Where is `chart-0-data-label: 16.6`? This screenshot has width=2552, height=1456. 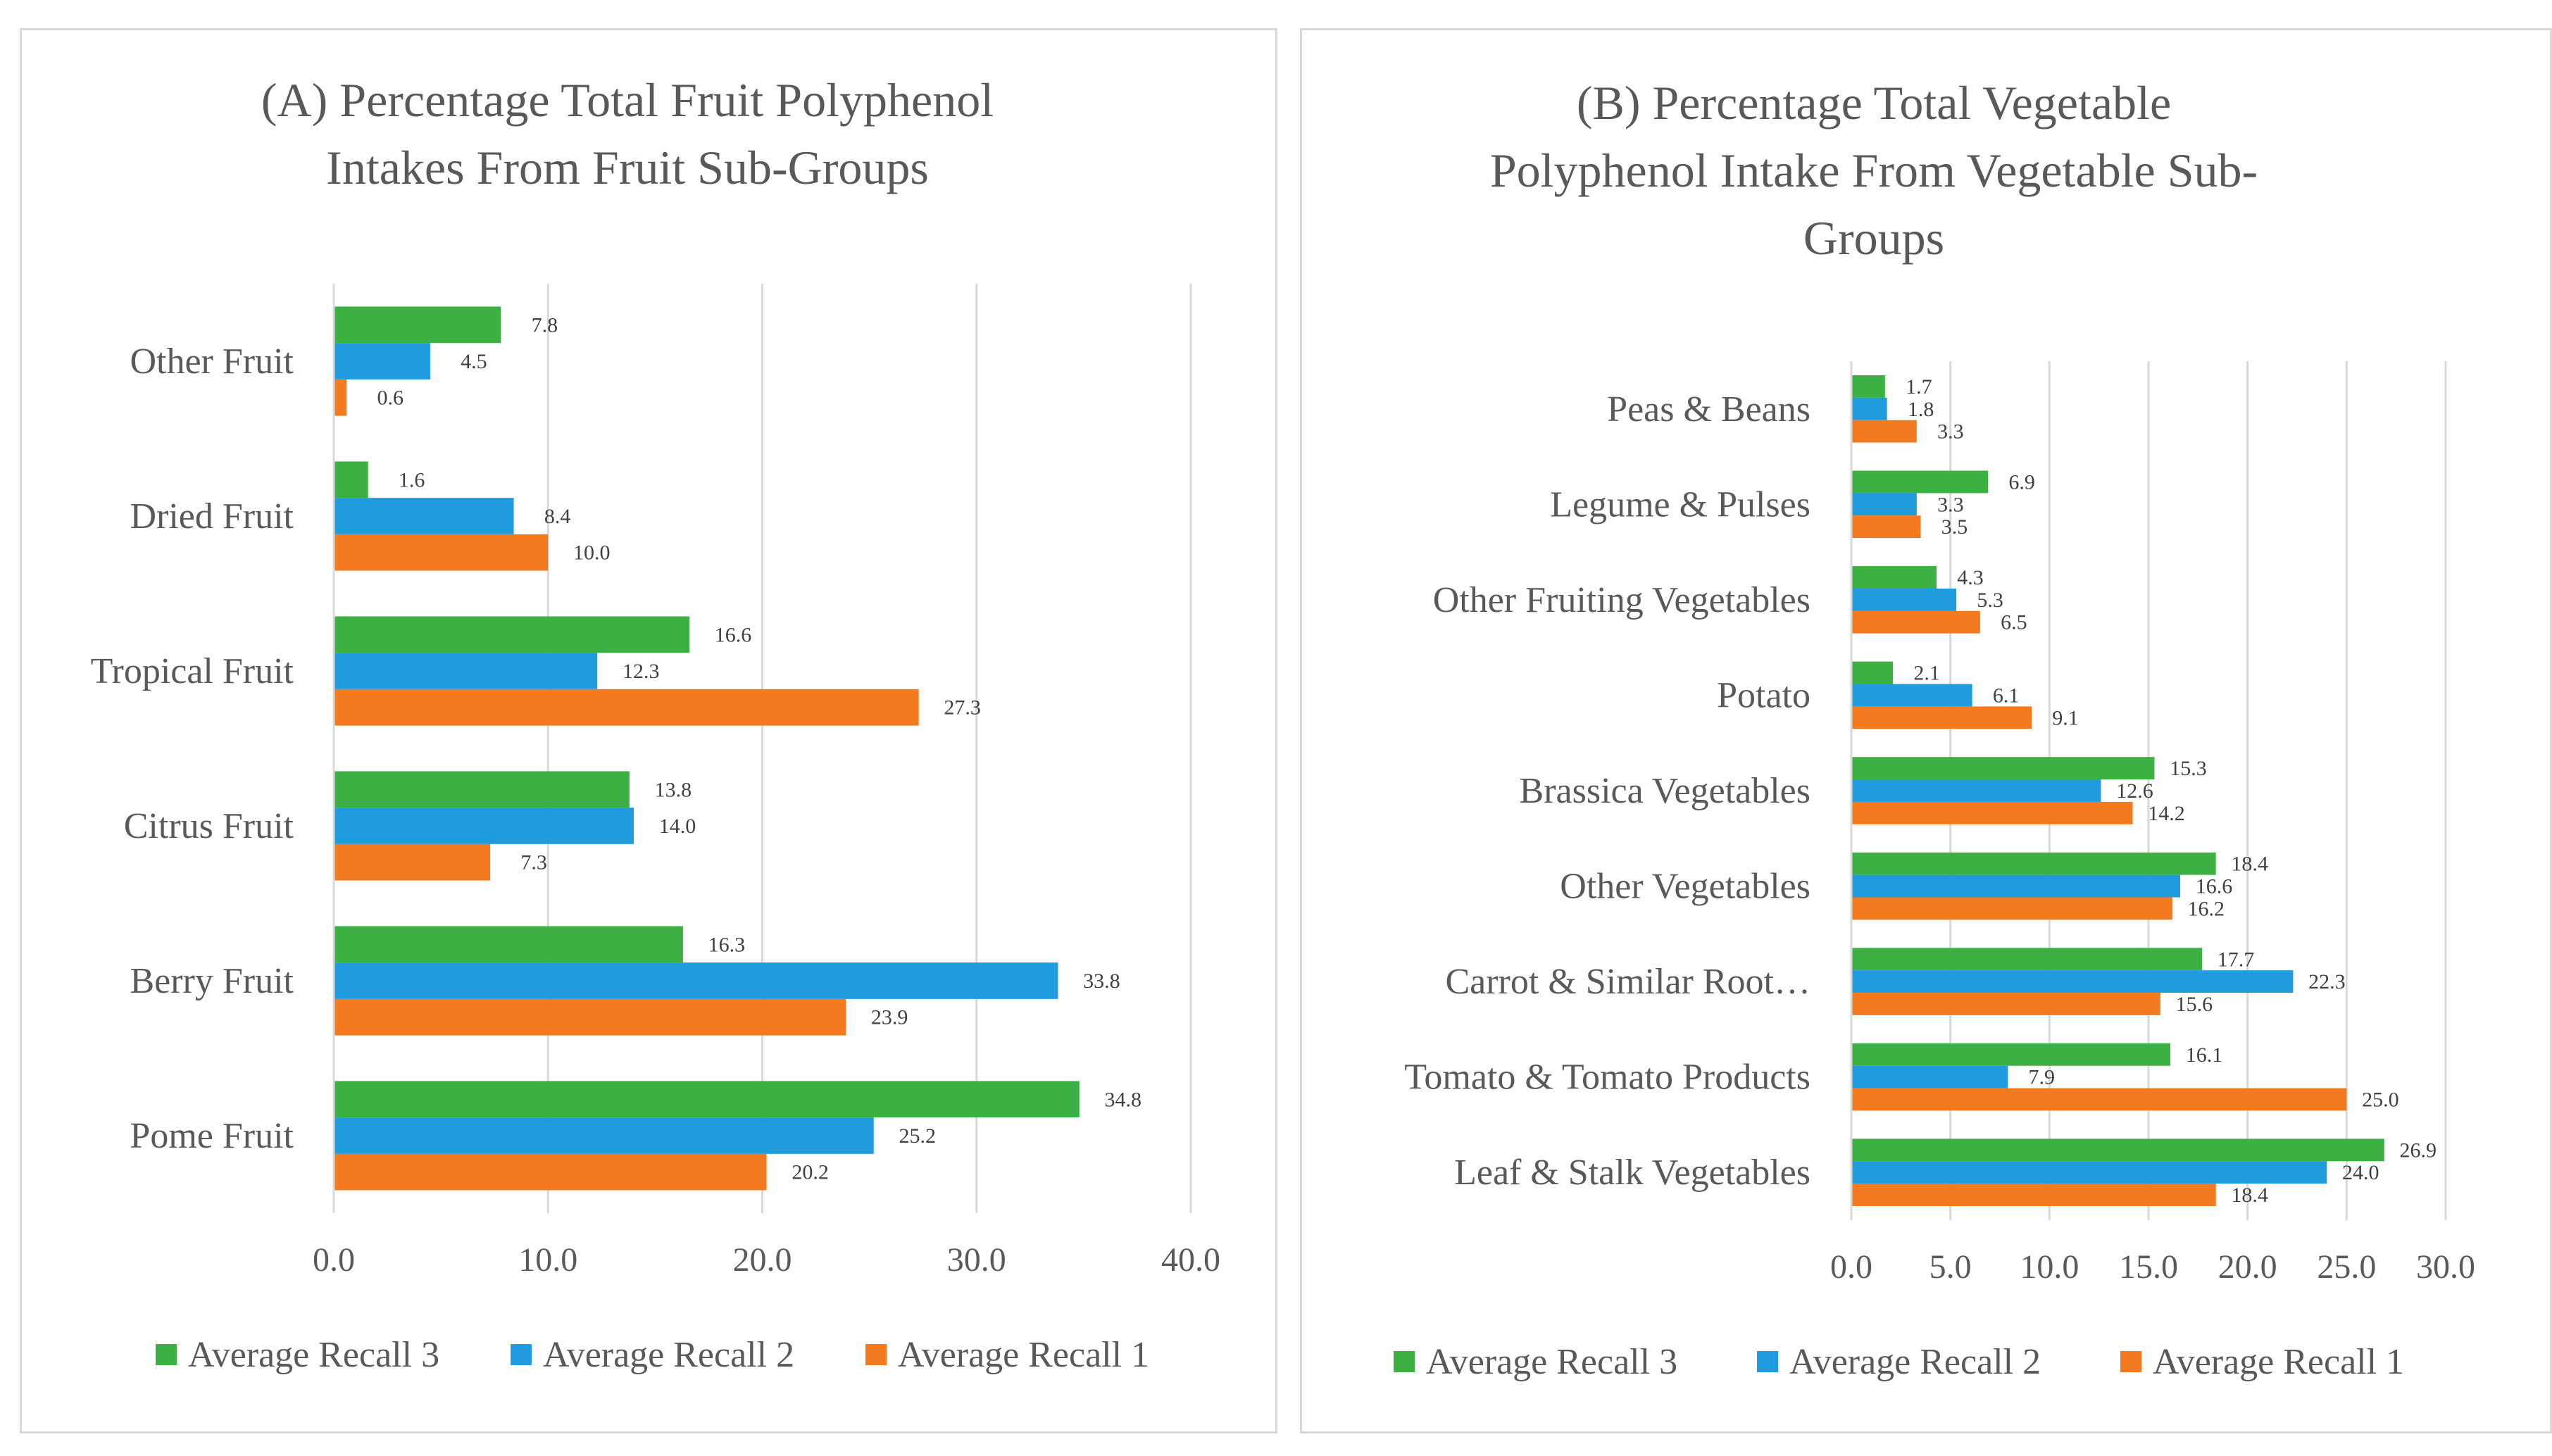
chart-0-data-label: 16.6 is located at coordinates (733, 634).